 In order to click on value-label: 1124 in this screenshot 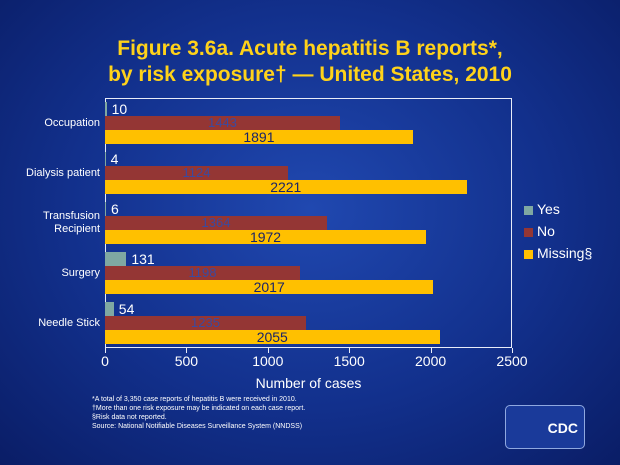, I will do `click(196, 172)`.